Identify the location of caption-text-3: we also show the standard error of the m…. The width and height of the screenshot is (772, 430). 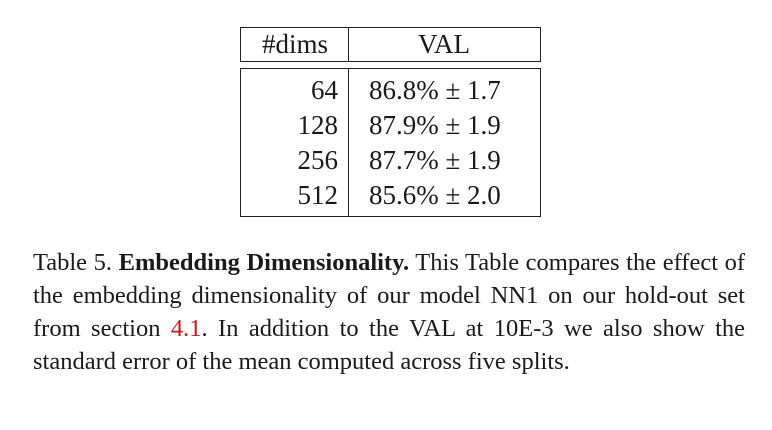
(389, 345).